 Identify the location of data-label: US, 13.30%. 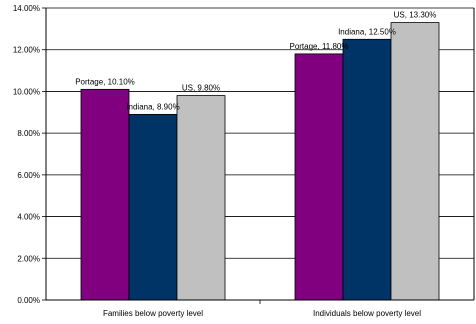
(415, 15).